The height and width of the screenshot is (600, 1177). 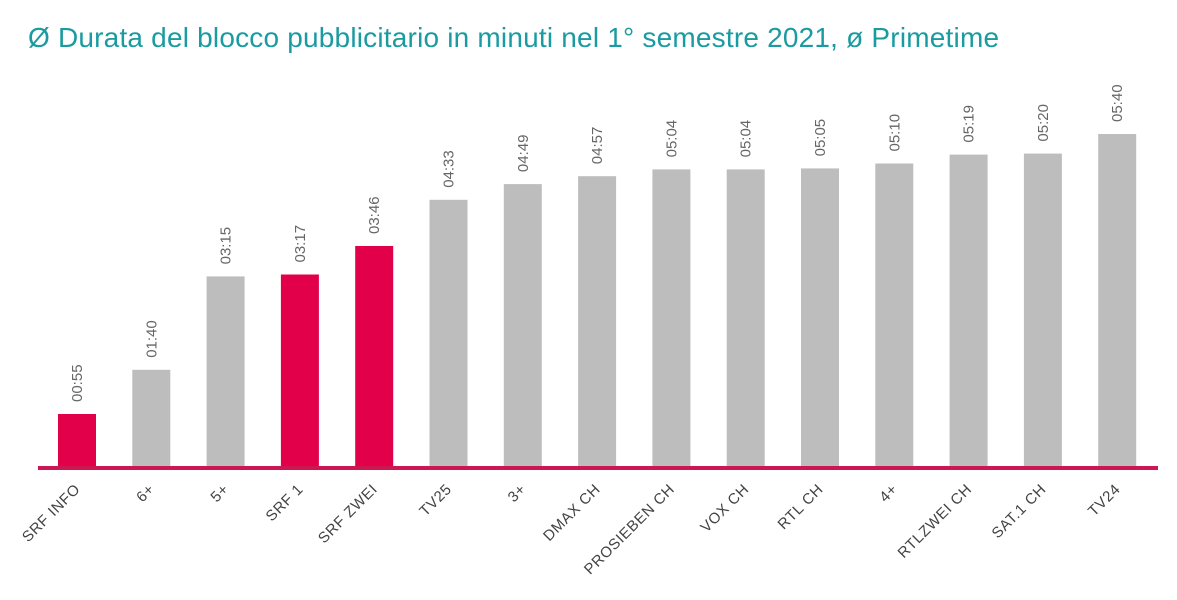 I want to click on data-label-13: 05:20, so click(x=1043, y=123).